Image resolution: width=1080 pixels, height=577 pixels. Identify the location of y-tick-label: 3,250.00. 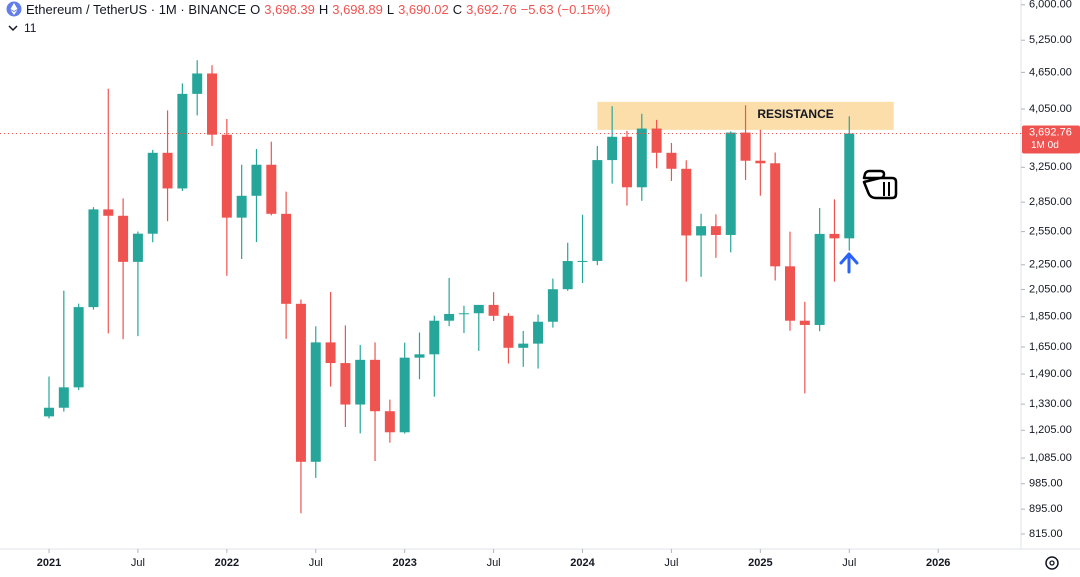
(1050, 167).